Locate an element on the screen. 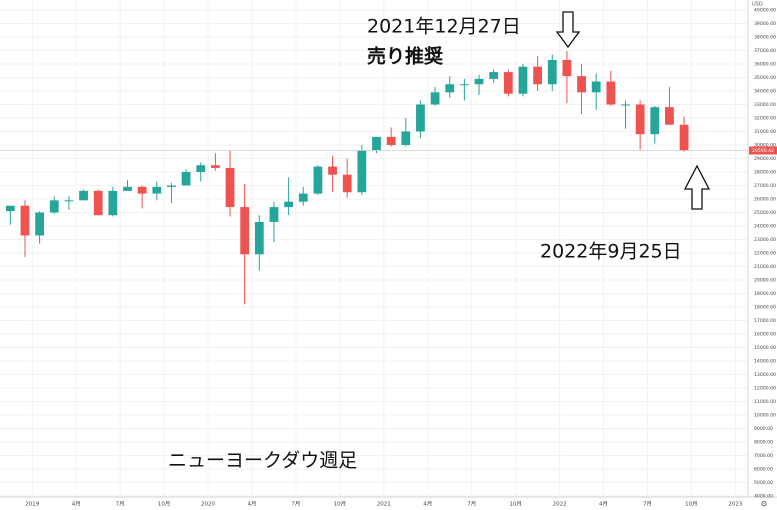 This screenshot has height=510, width=777. y-tick-label: 25000.00 is located at coordinates (765, 213).